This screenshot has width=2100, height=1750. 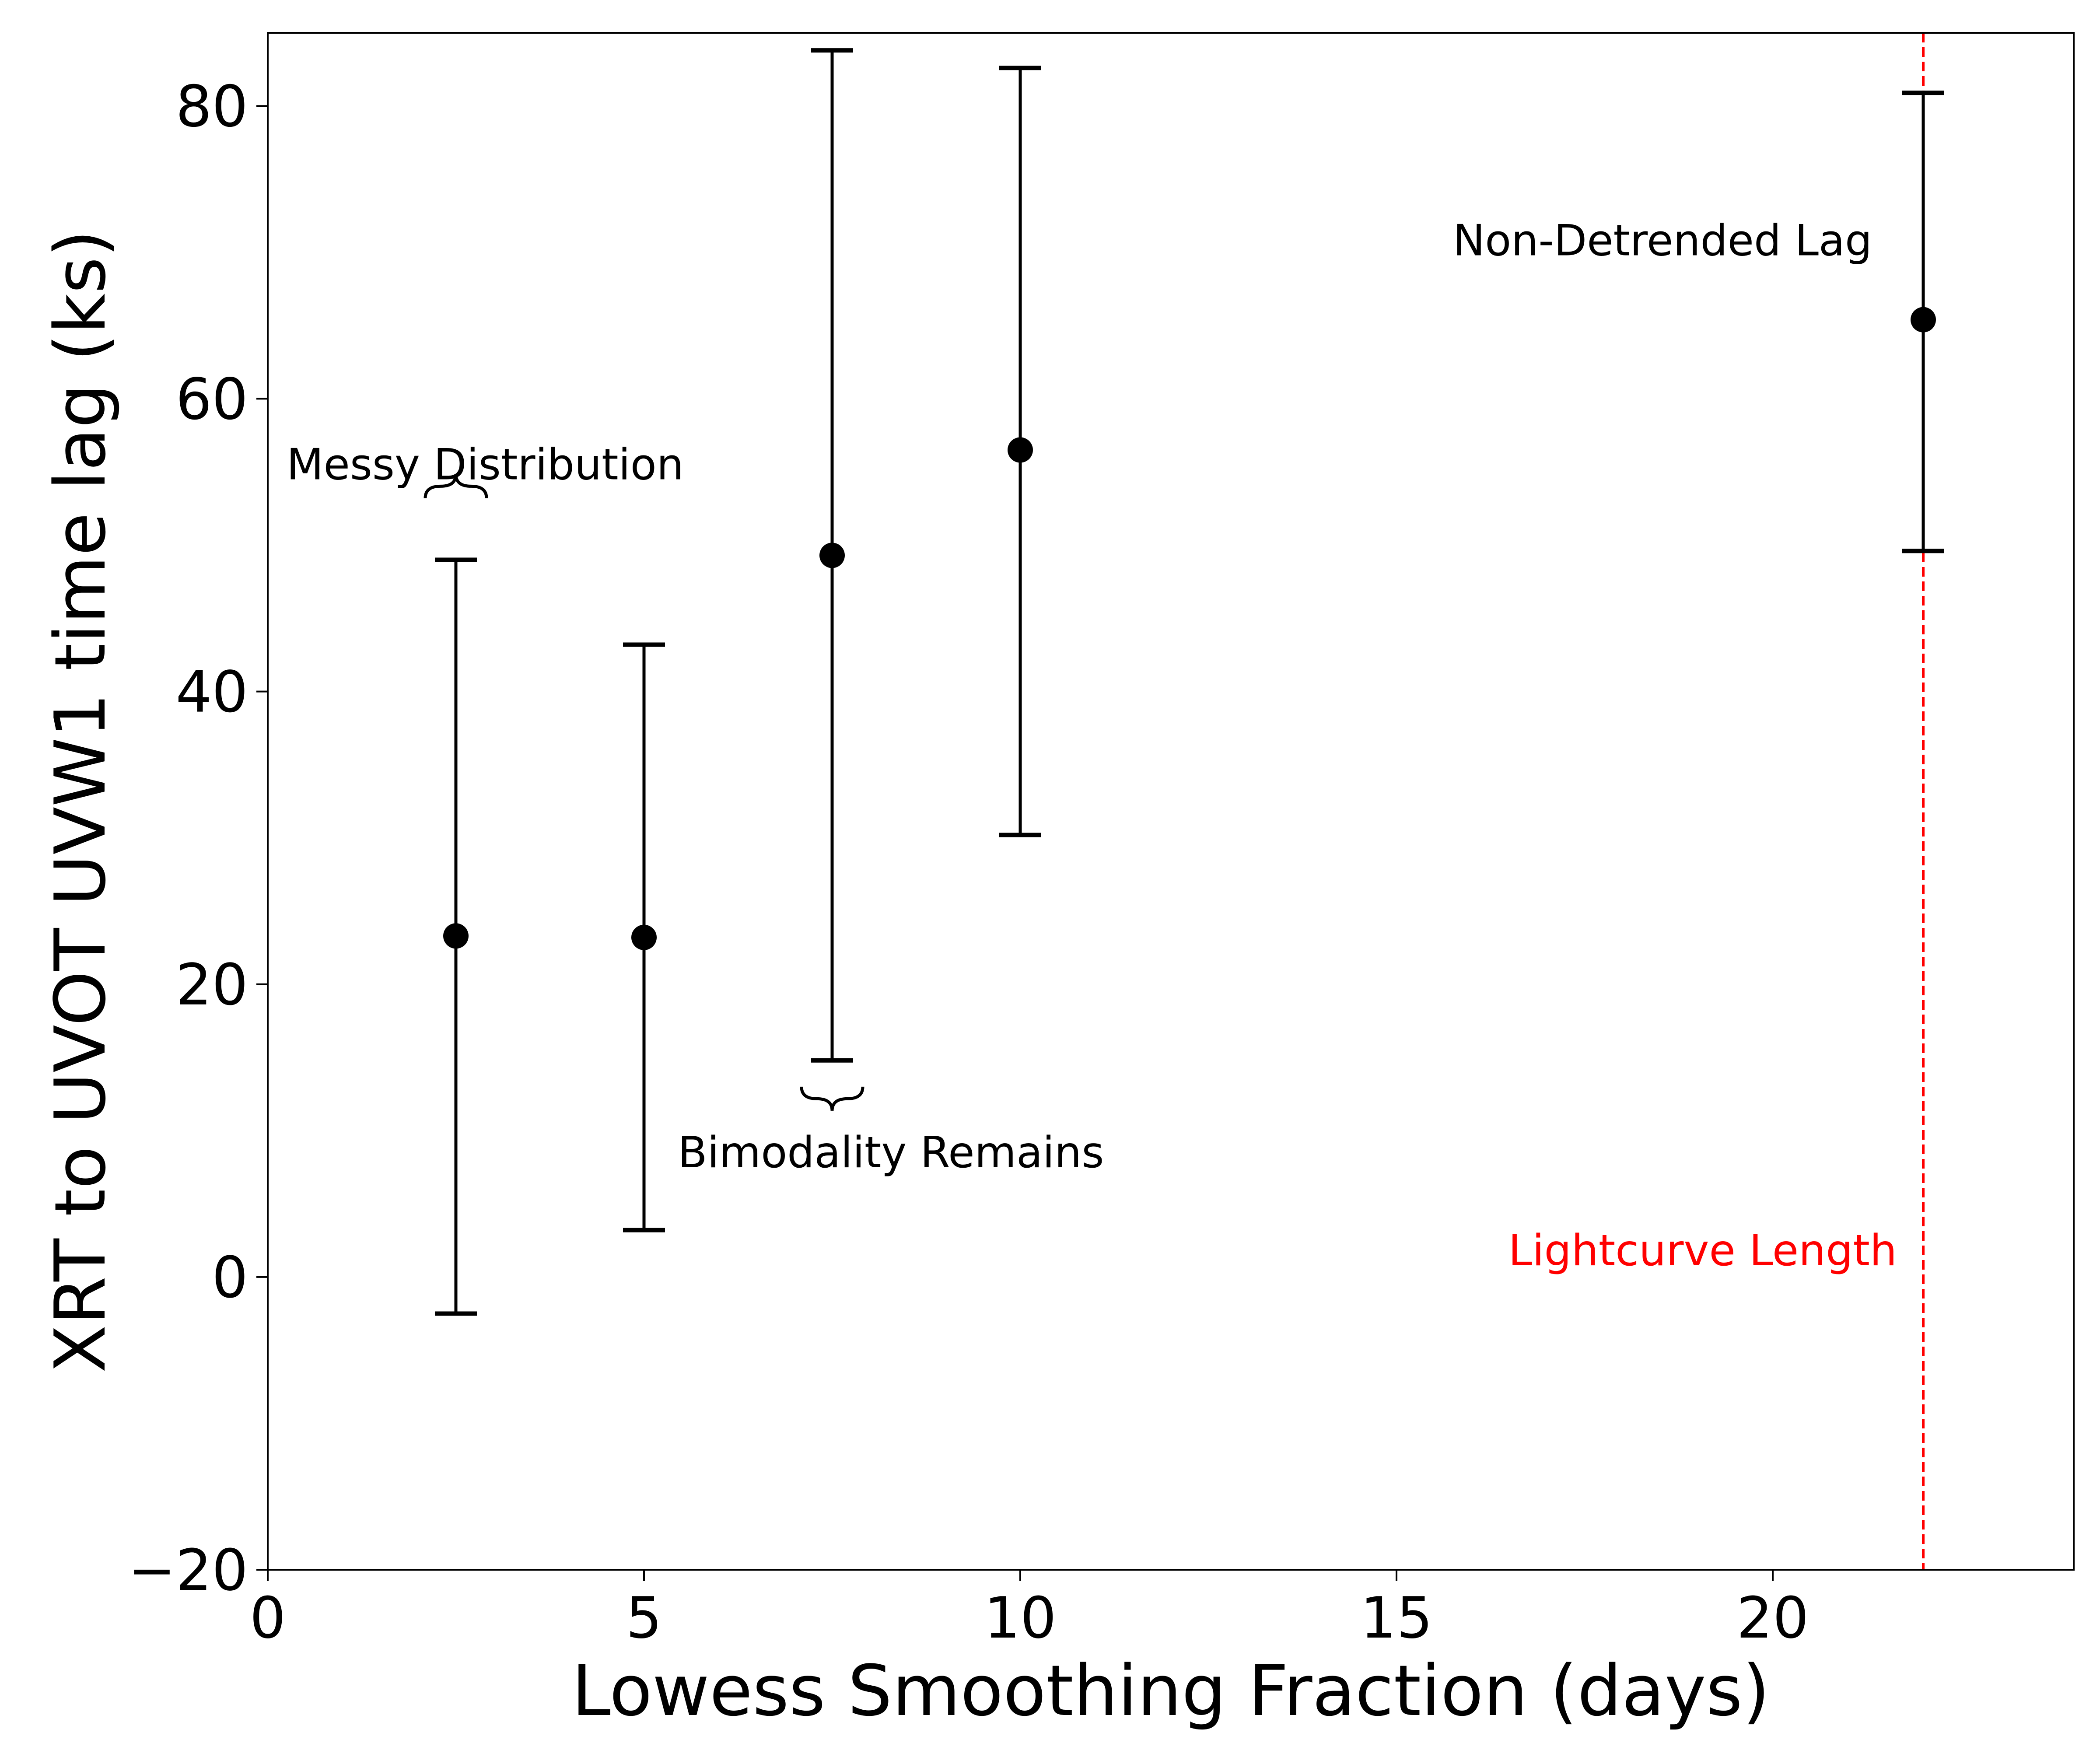 I want to click on x-tick-label: 20, so click(x=1772, y=1618).